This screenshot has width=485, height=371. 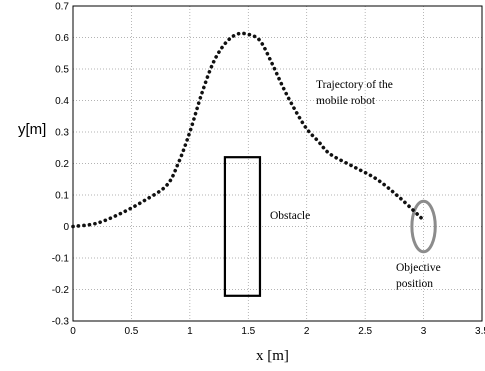 I want to click on obstacle-annotation: Obstacle, so click(x=290, y=216).